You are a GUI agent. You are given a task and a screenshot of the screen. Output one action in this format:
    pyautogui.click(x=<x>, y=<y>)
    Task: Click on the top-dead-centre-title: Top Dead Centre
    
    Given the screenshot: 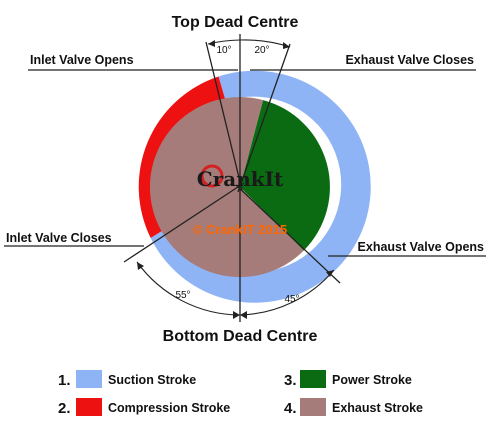 What is the action you would take?
    pyautogui.click(x=235, y=22)
    